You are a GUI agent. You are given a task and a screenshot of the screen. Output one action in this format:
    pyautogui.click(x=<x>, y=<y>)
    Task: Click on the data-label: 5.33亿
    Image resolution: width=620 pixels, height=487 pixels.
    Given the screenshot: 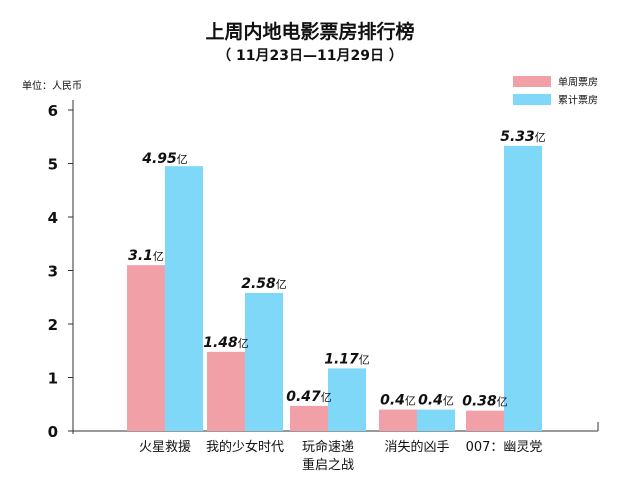 What is the action you would take?
    pyautogui.click(x=523, y=137)
    